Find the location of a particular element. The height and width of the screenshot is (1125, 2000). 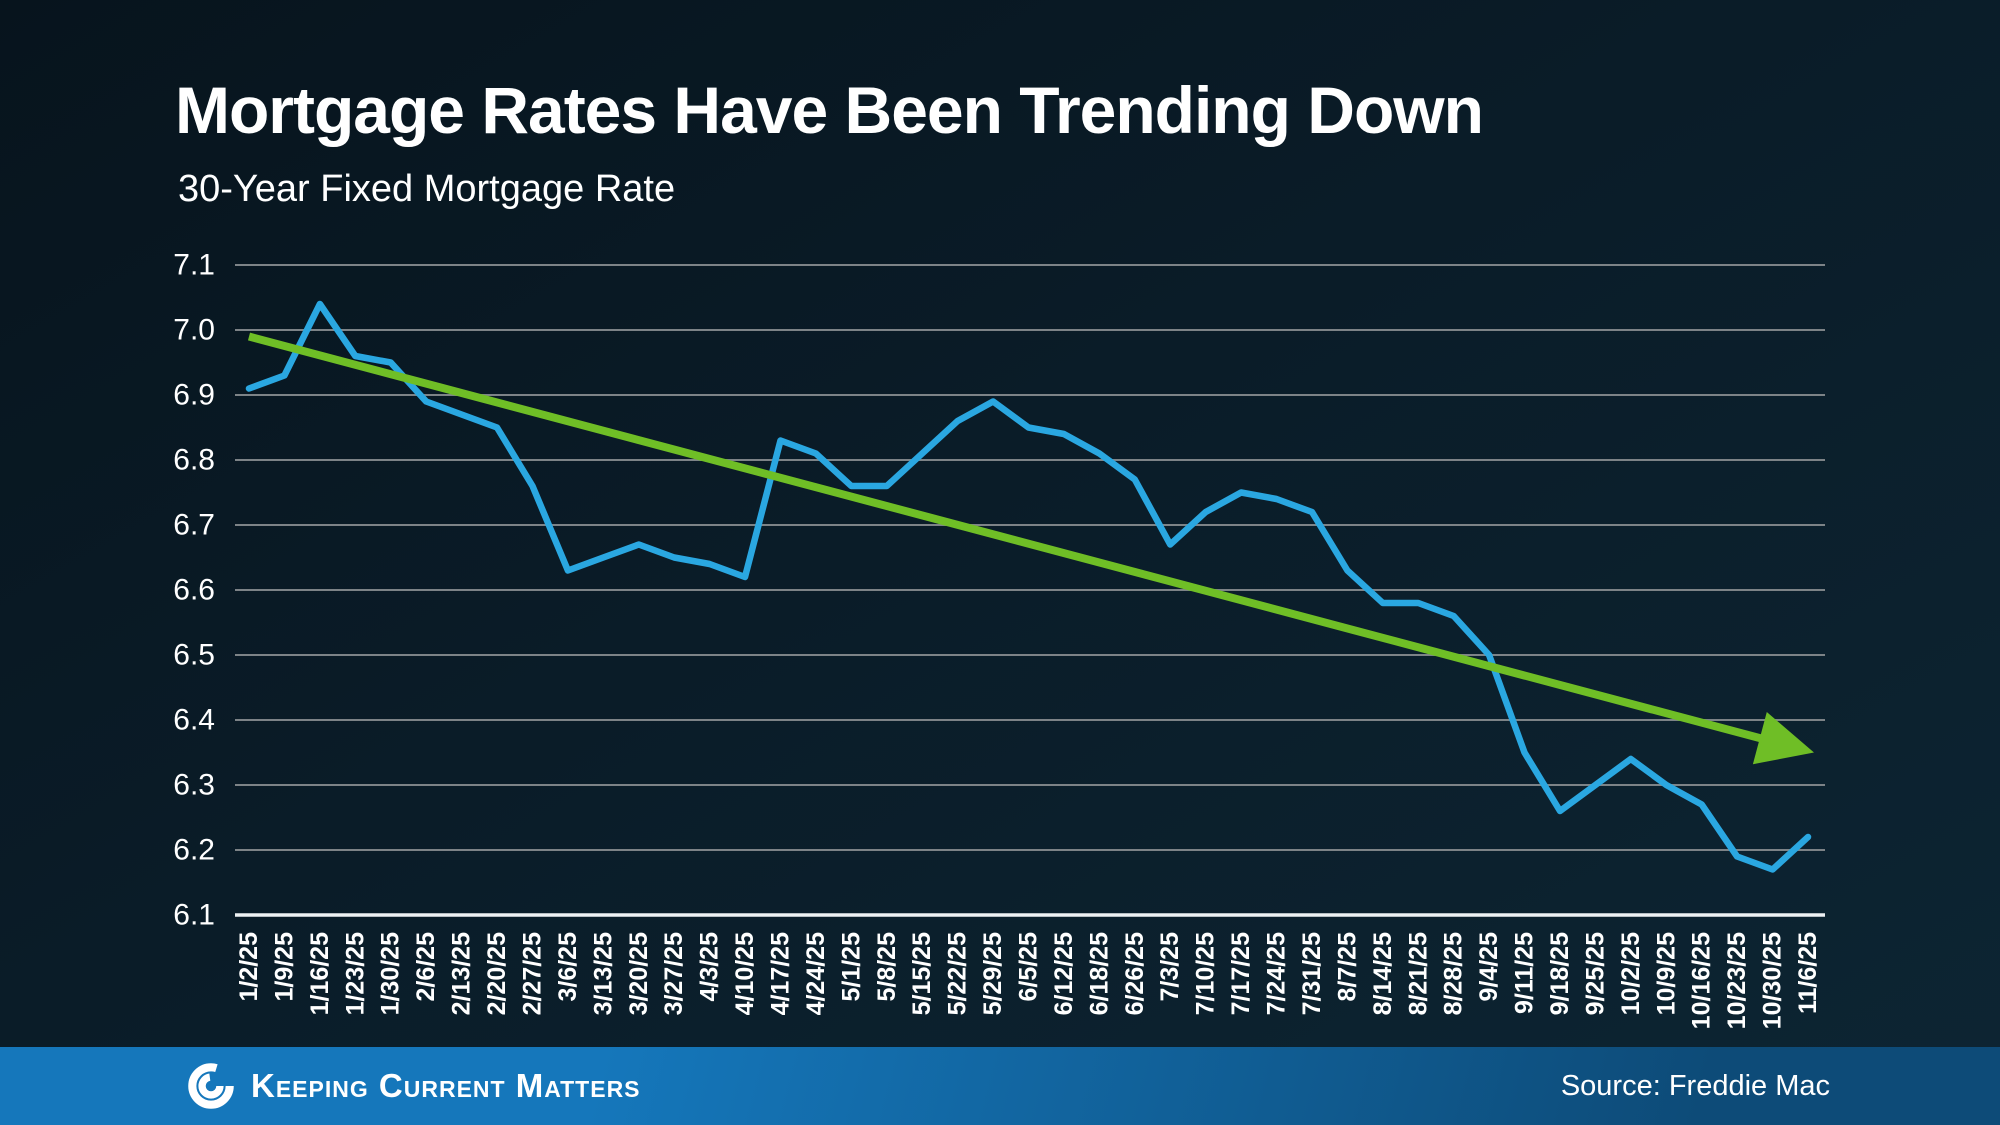

svg-text: 8/14/25 is located at coordinates (1383, 974).